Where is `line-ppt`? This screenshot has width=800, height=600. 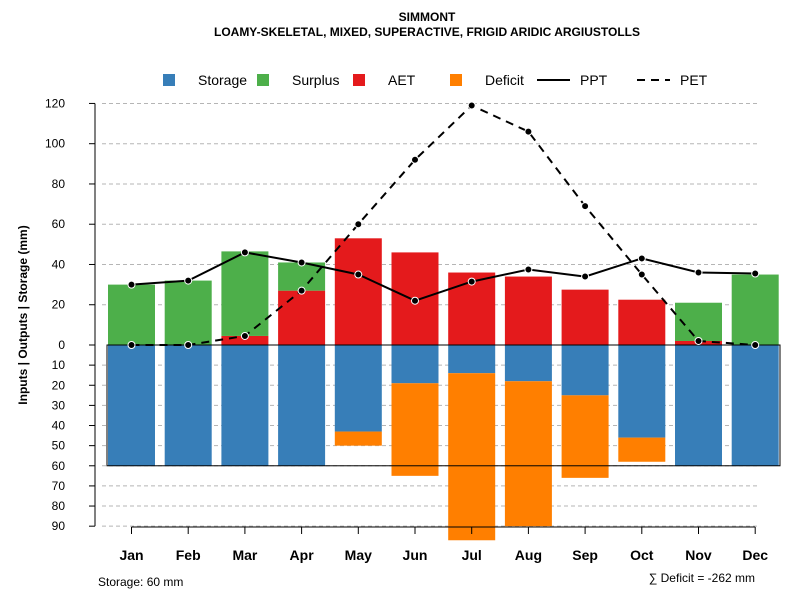
line-ppt is located at coordinates (443, 276).